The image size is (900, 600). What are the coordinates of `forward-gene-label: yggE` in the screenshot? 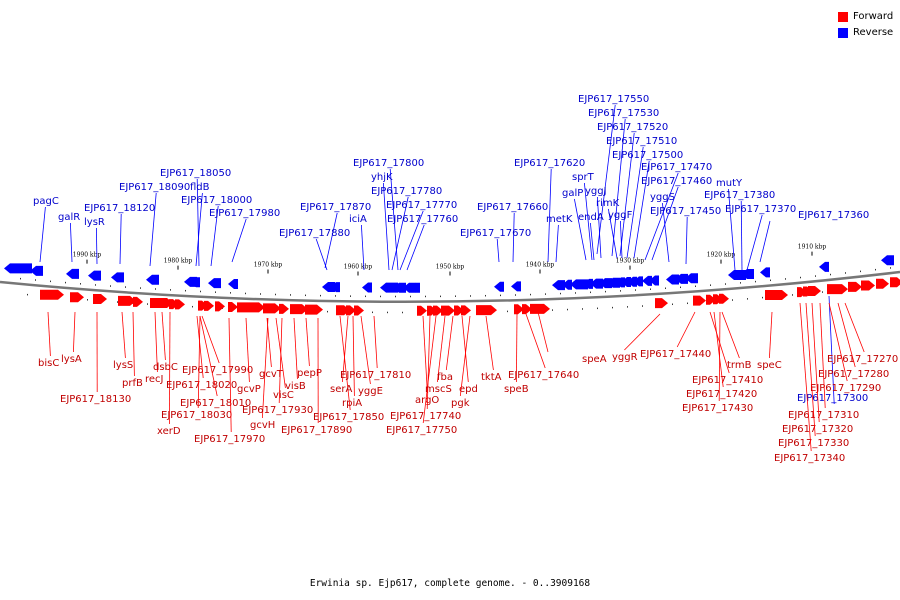 It's located at (370, 391).